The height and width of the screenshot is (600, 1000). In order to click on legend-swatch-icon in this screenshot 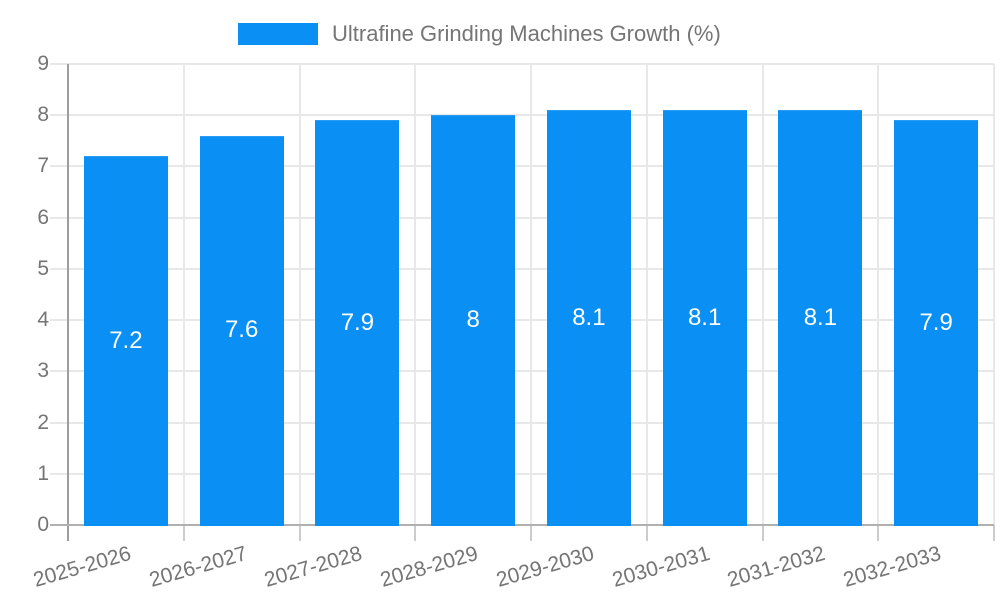, I will do `click(278, 34)`.